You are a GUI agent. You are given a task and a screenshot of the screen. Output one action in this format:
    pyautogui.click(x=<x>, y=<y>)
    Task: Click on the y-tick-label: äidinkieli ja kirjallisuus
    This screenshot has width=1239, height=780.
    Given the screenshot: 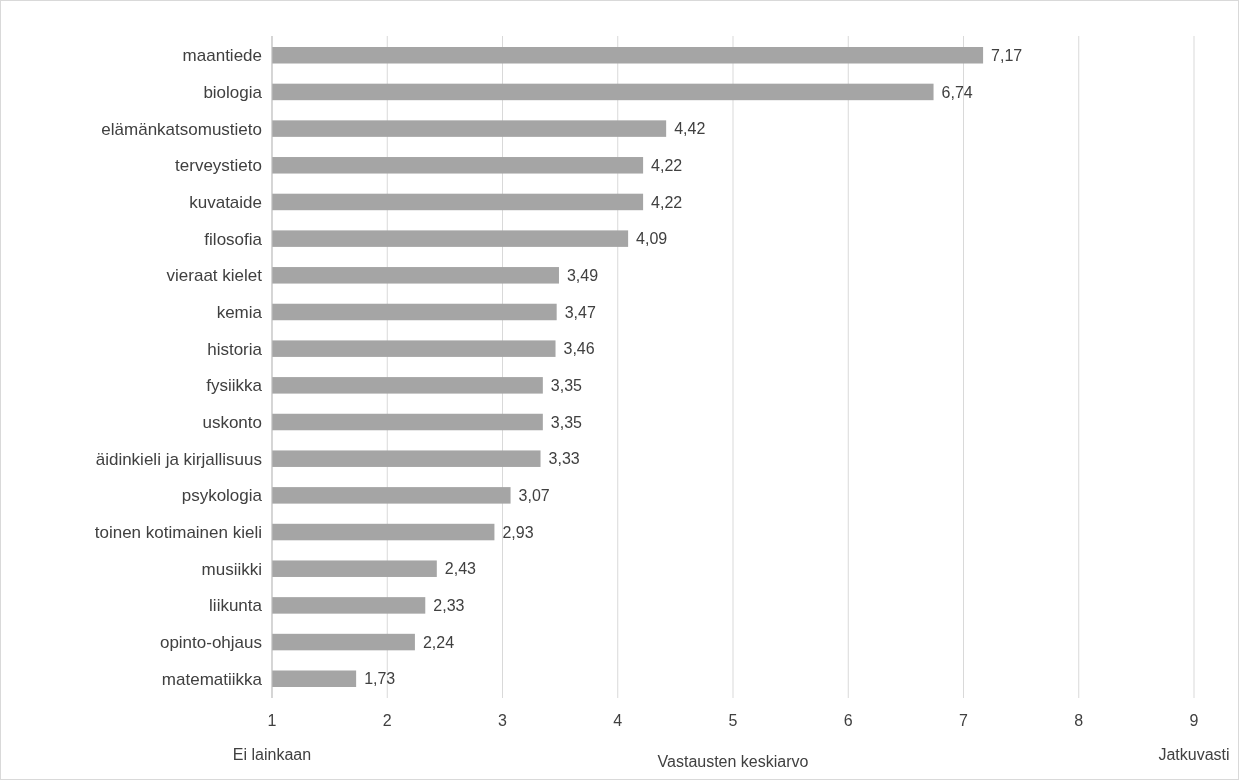 What is the action you would take?
    pyautogui.click(x=178, y=459)
    